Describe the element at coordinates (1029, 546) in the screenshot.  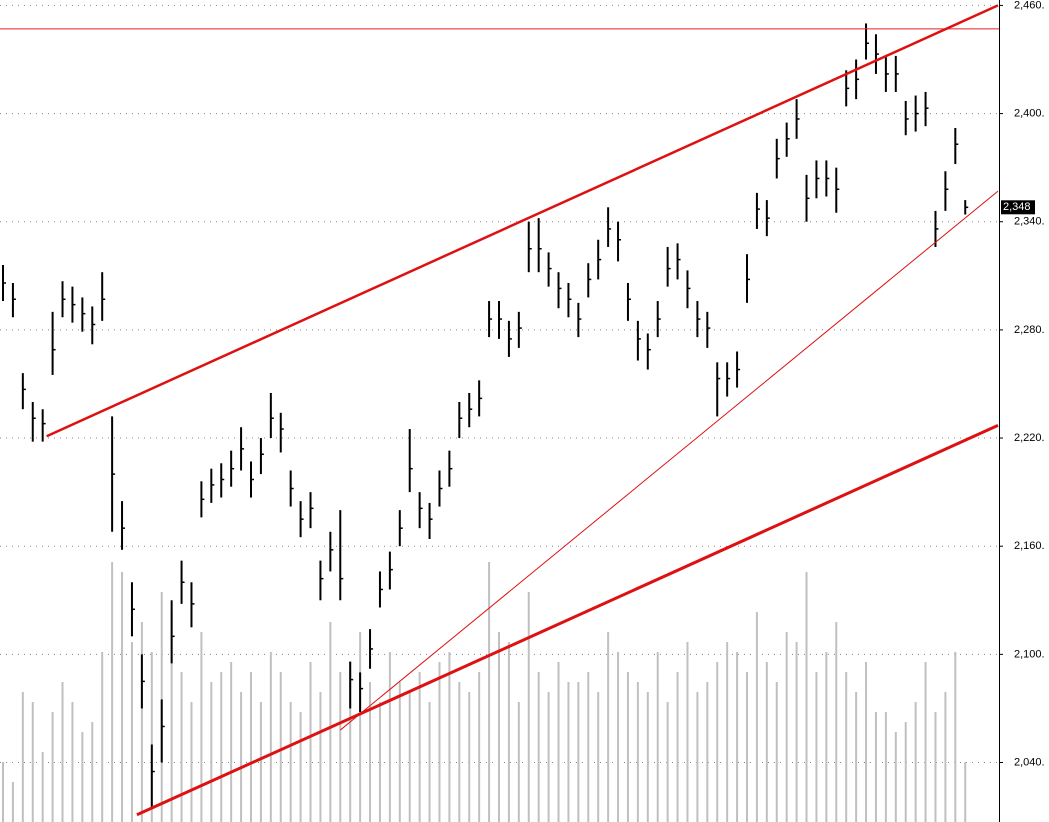
I see `y-tick-label: 2,160.` at that location.